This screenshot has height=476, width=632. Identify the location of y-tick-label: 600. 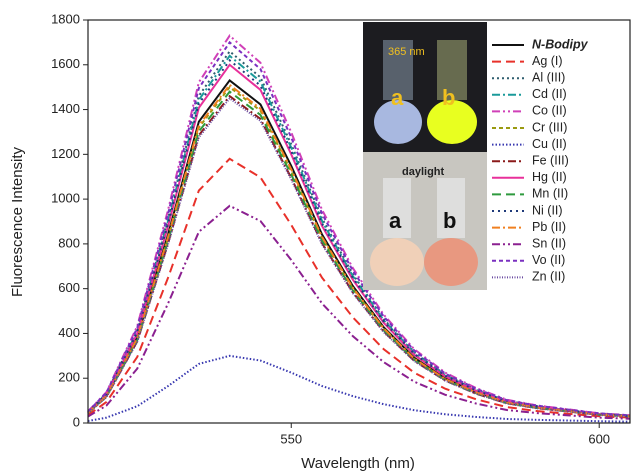
(69, 287).